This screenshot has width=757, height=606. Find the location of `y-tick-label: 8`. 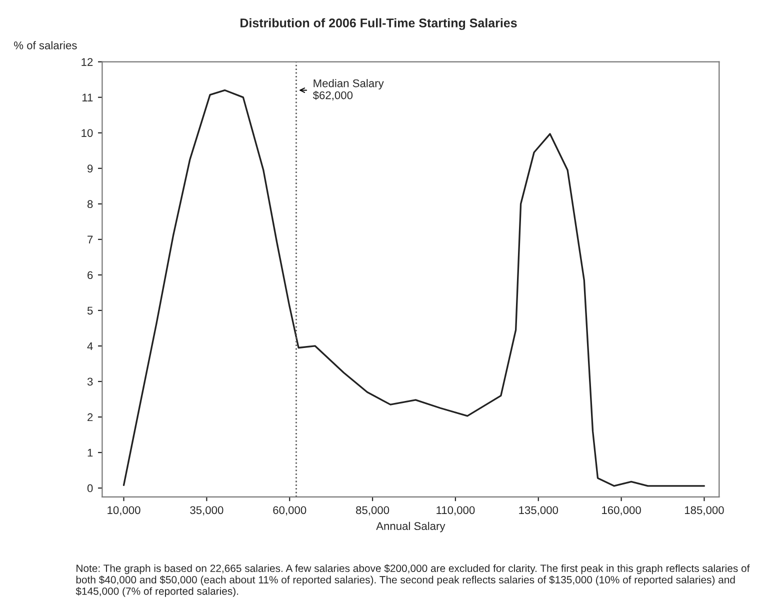

y-tick-label: 8 is located at coordinates (90, 204).